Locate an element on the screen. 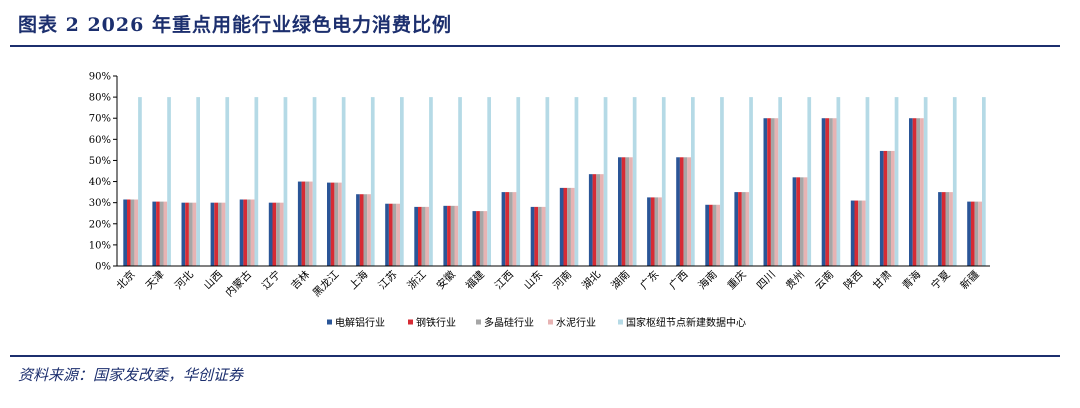  legend-label: 电解铝行业 is located at coordinates (360, 322).